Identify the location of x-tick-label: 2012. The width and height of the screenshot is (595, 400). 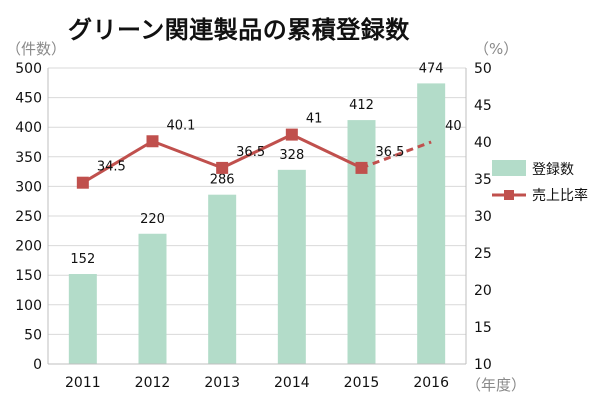
(153, 383).